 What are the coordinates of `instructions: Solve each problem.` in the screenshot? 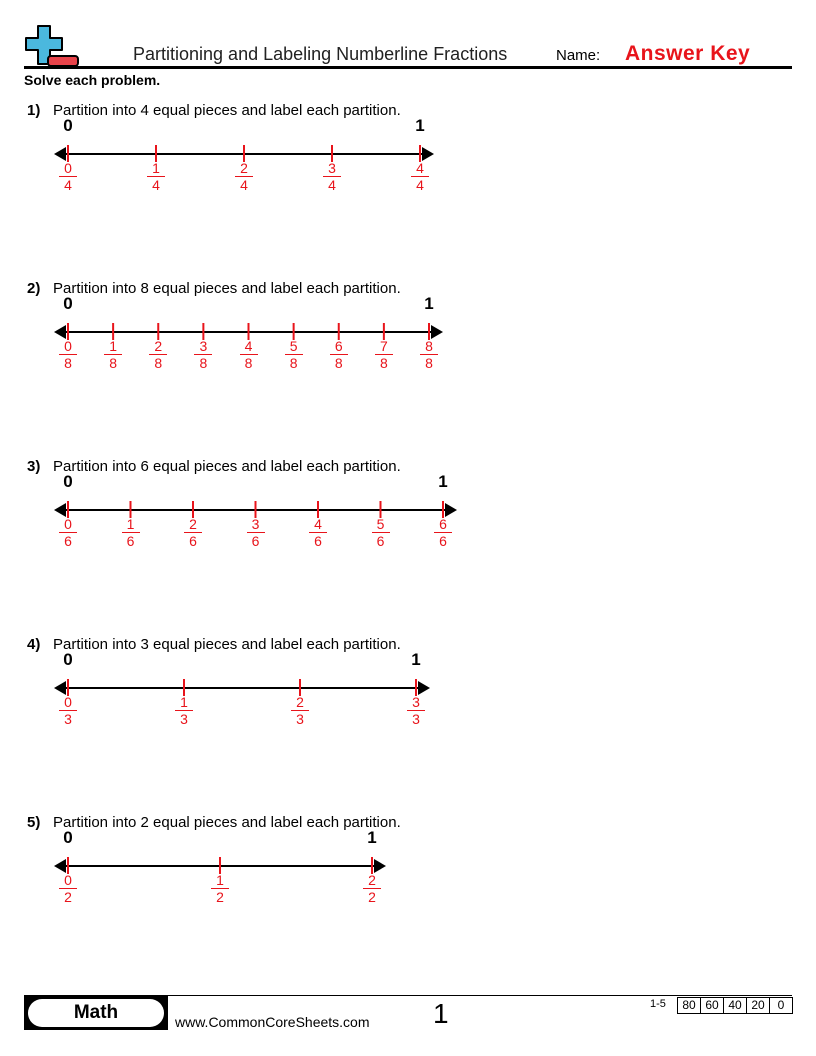 It's located at (92, 80).